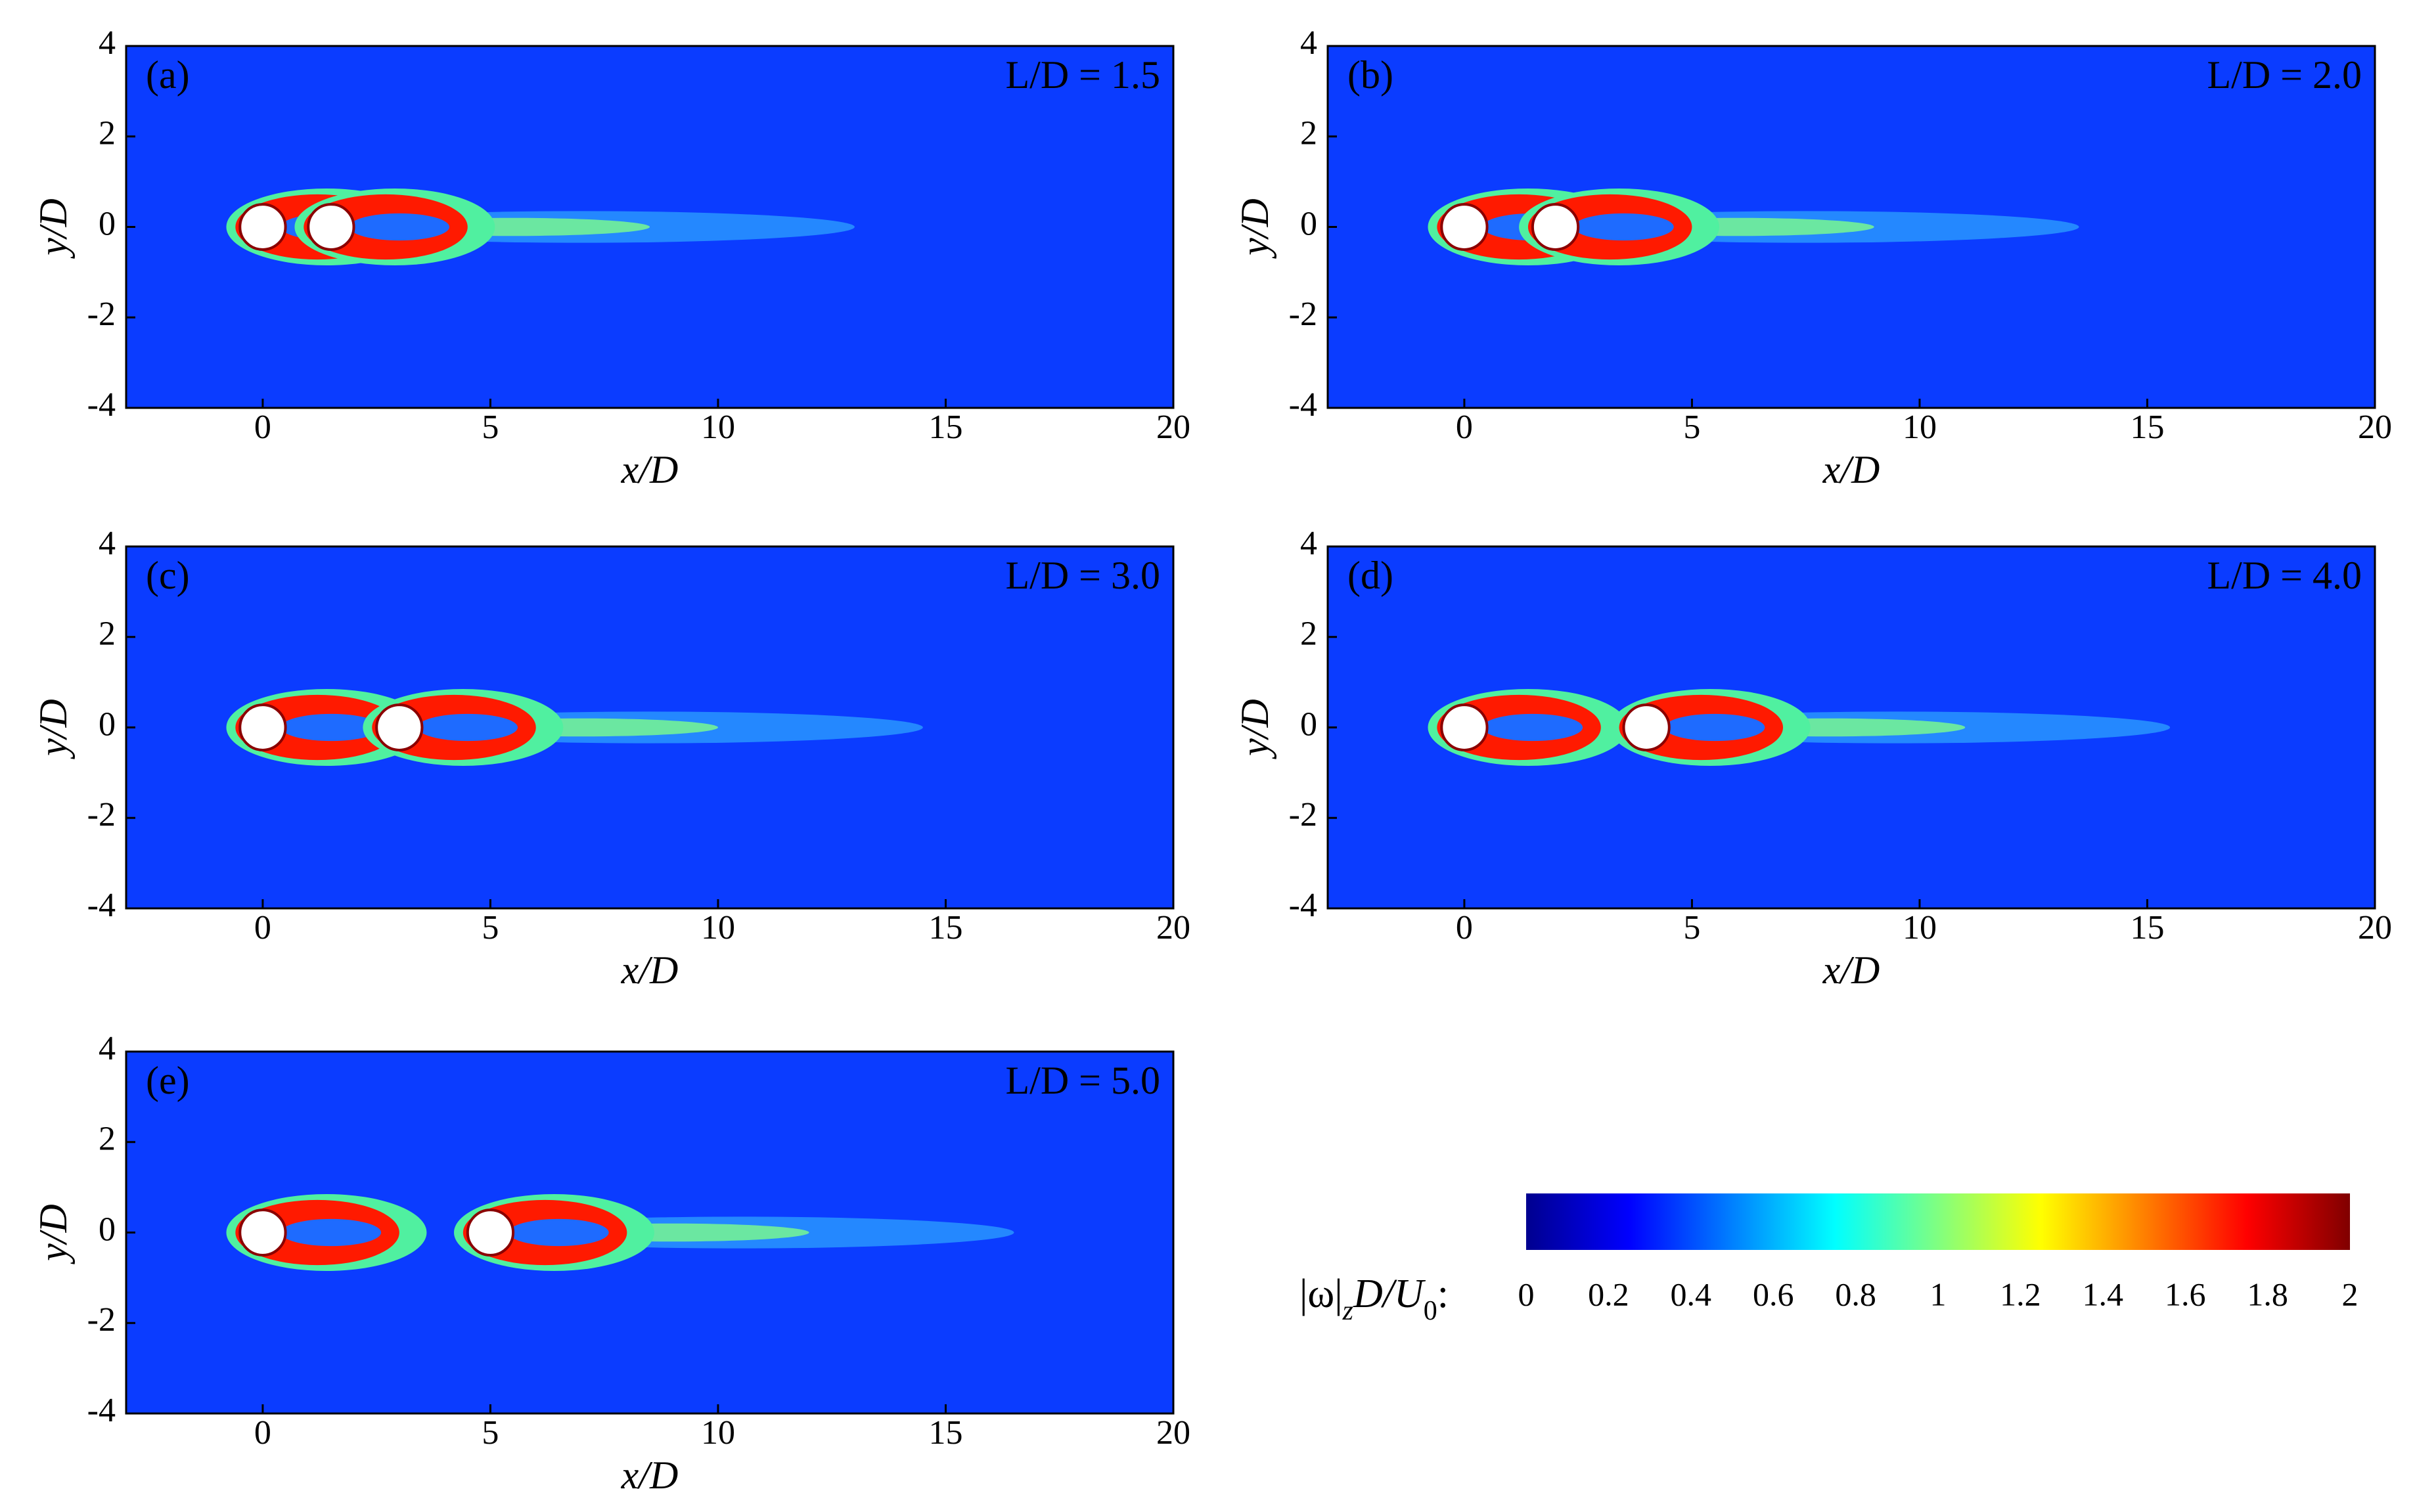 The height and width of the screenshot is (1512, 2415). Describe the element at coordinates (1083, 75) in the screenshot. I see `annotation: L/D = 1.5` at that location.